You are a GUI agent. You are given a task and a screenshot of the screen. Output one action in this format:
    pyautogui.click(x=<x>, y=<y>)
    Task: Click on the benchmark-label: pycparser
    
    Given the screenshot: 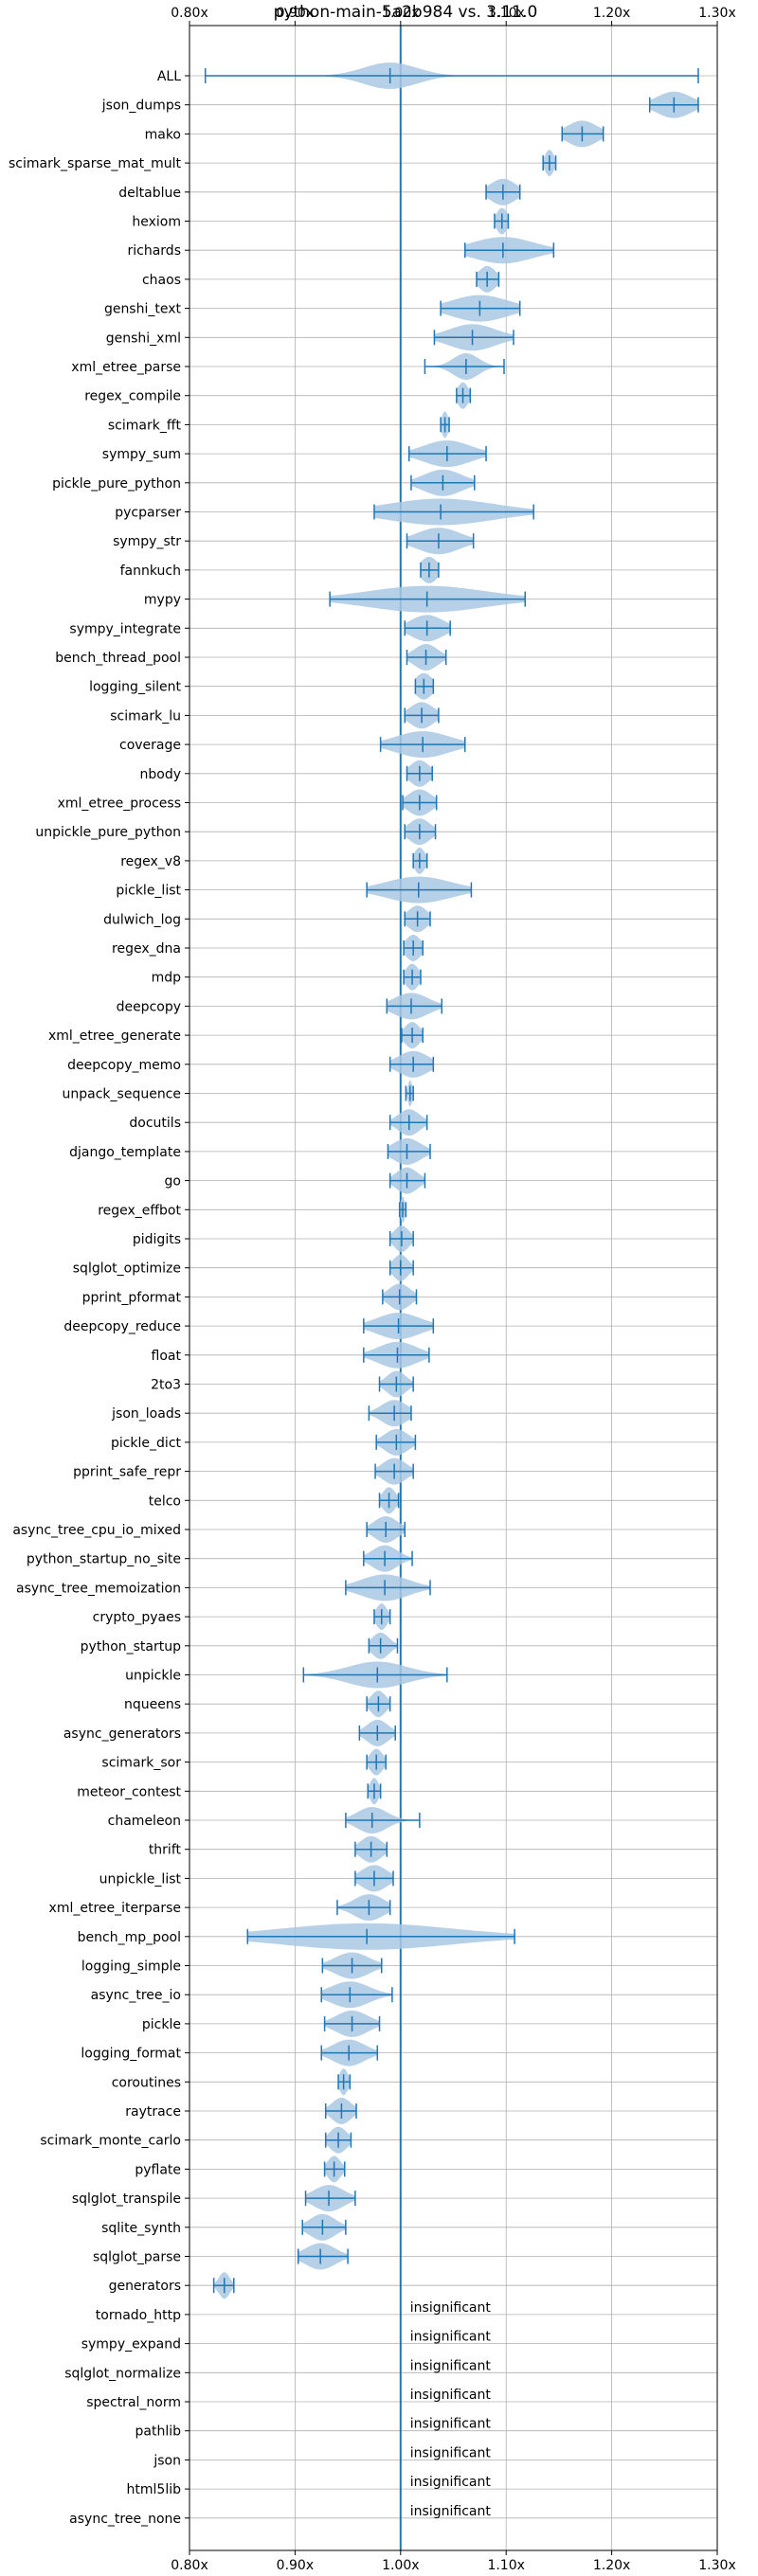 What is the action you would take?
    pyautogui.click(x=148, y=513)
    